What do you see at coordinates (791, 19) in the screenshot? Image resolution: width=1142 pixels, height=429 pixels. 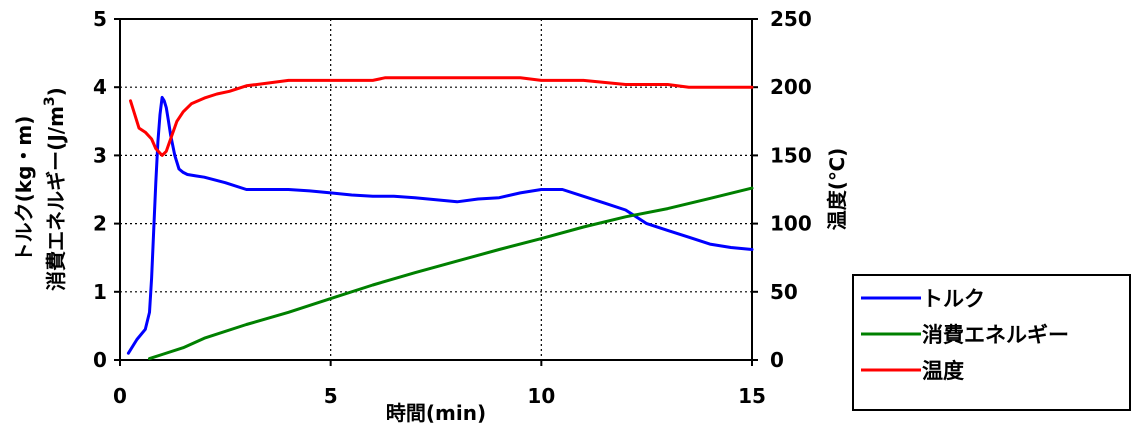 I see `y-right-tick-label: 250` at bounding box center [791, 19].